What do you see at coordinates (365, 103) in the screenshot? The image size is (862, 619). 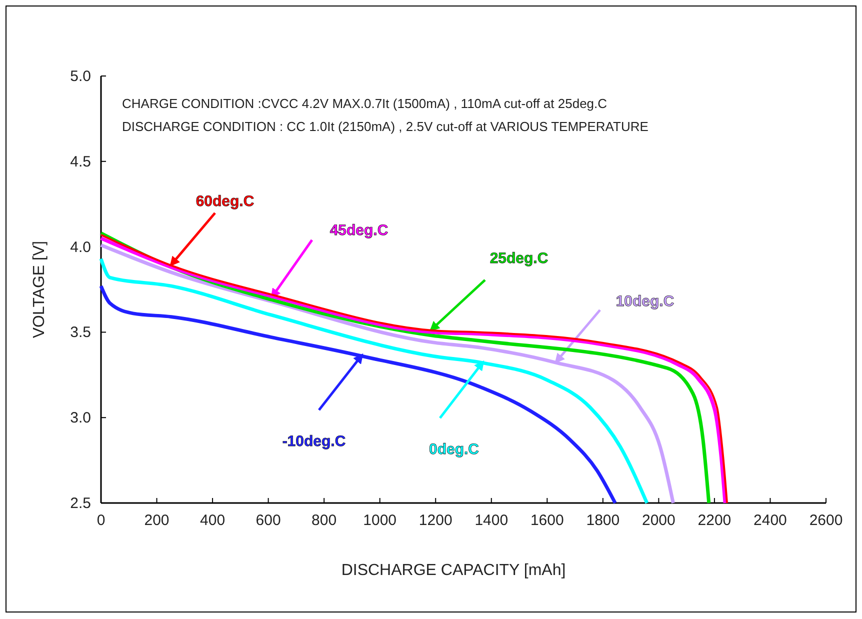 I see `annotation: CHARGE CONDITION :CVCC 4.2V MAX.0.7It (1500mA) , 110mA cut-off at 25deg.C` at bounding box center [365, 103].